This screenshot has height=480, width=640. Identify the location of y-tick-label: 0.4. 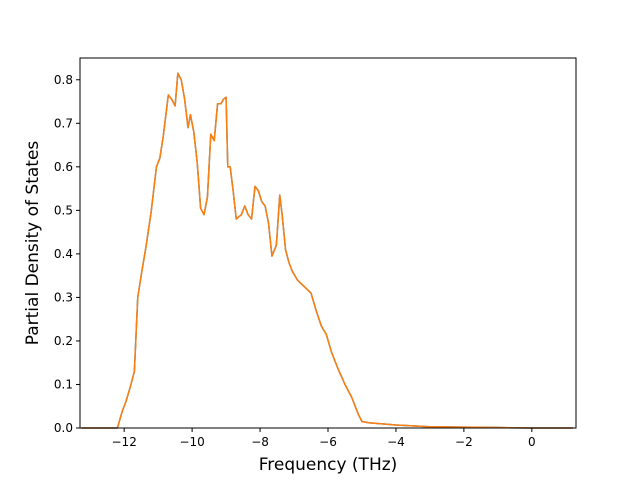
(63, 254).